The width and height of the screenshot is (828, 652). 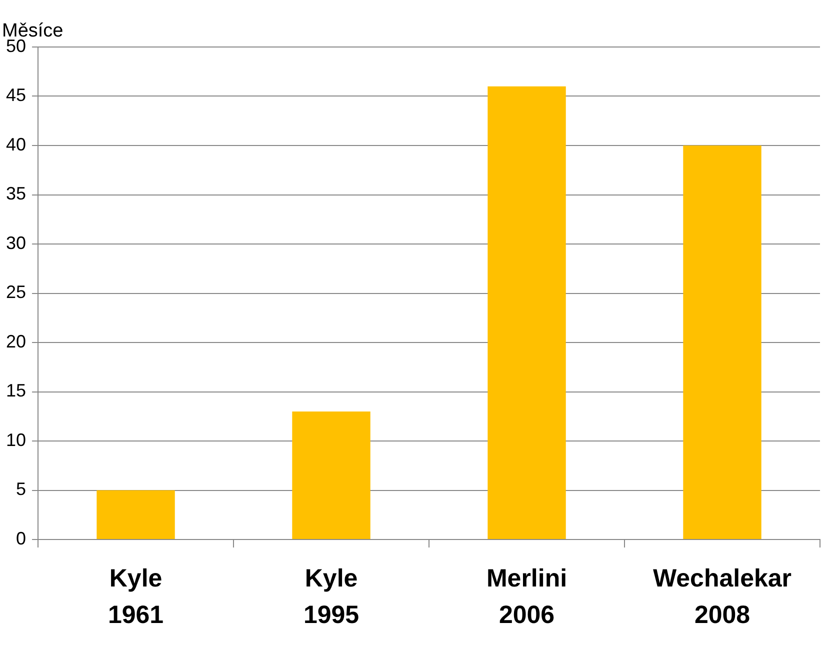 I want to click on y-tick-label: 20, so click(x=16, y=341).